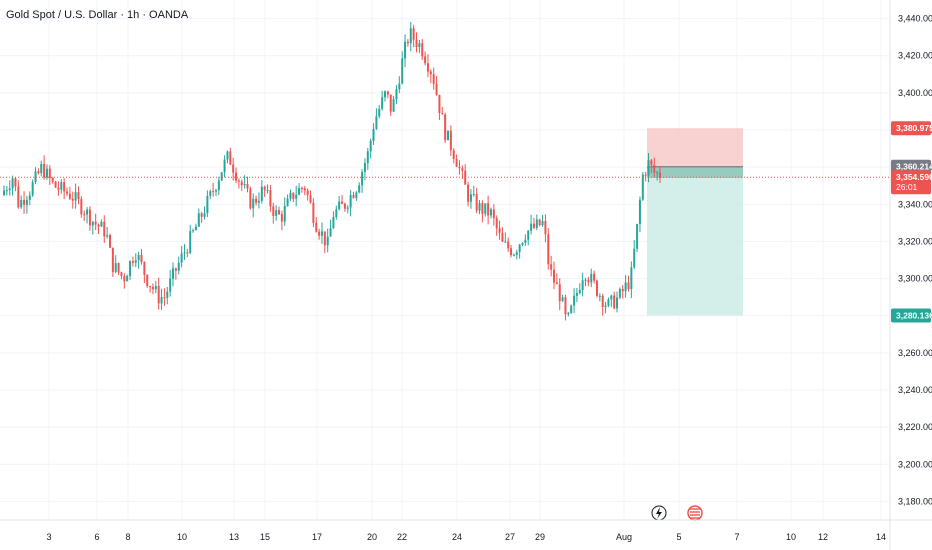 The width and height of the screenshot is (932, 550). Describe the element at coordinates (48, 537) in the screenshot. I see `time-tick-label: 3` at that location.